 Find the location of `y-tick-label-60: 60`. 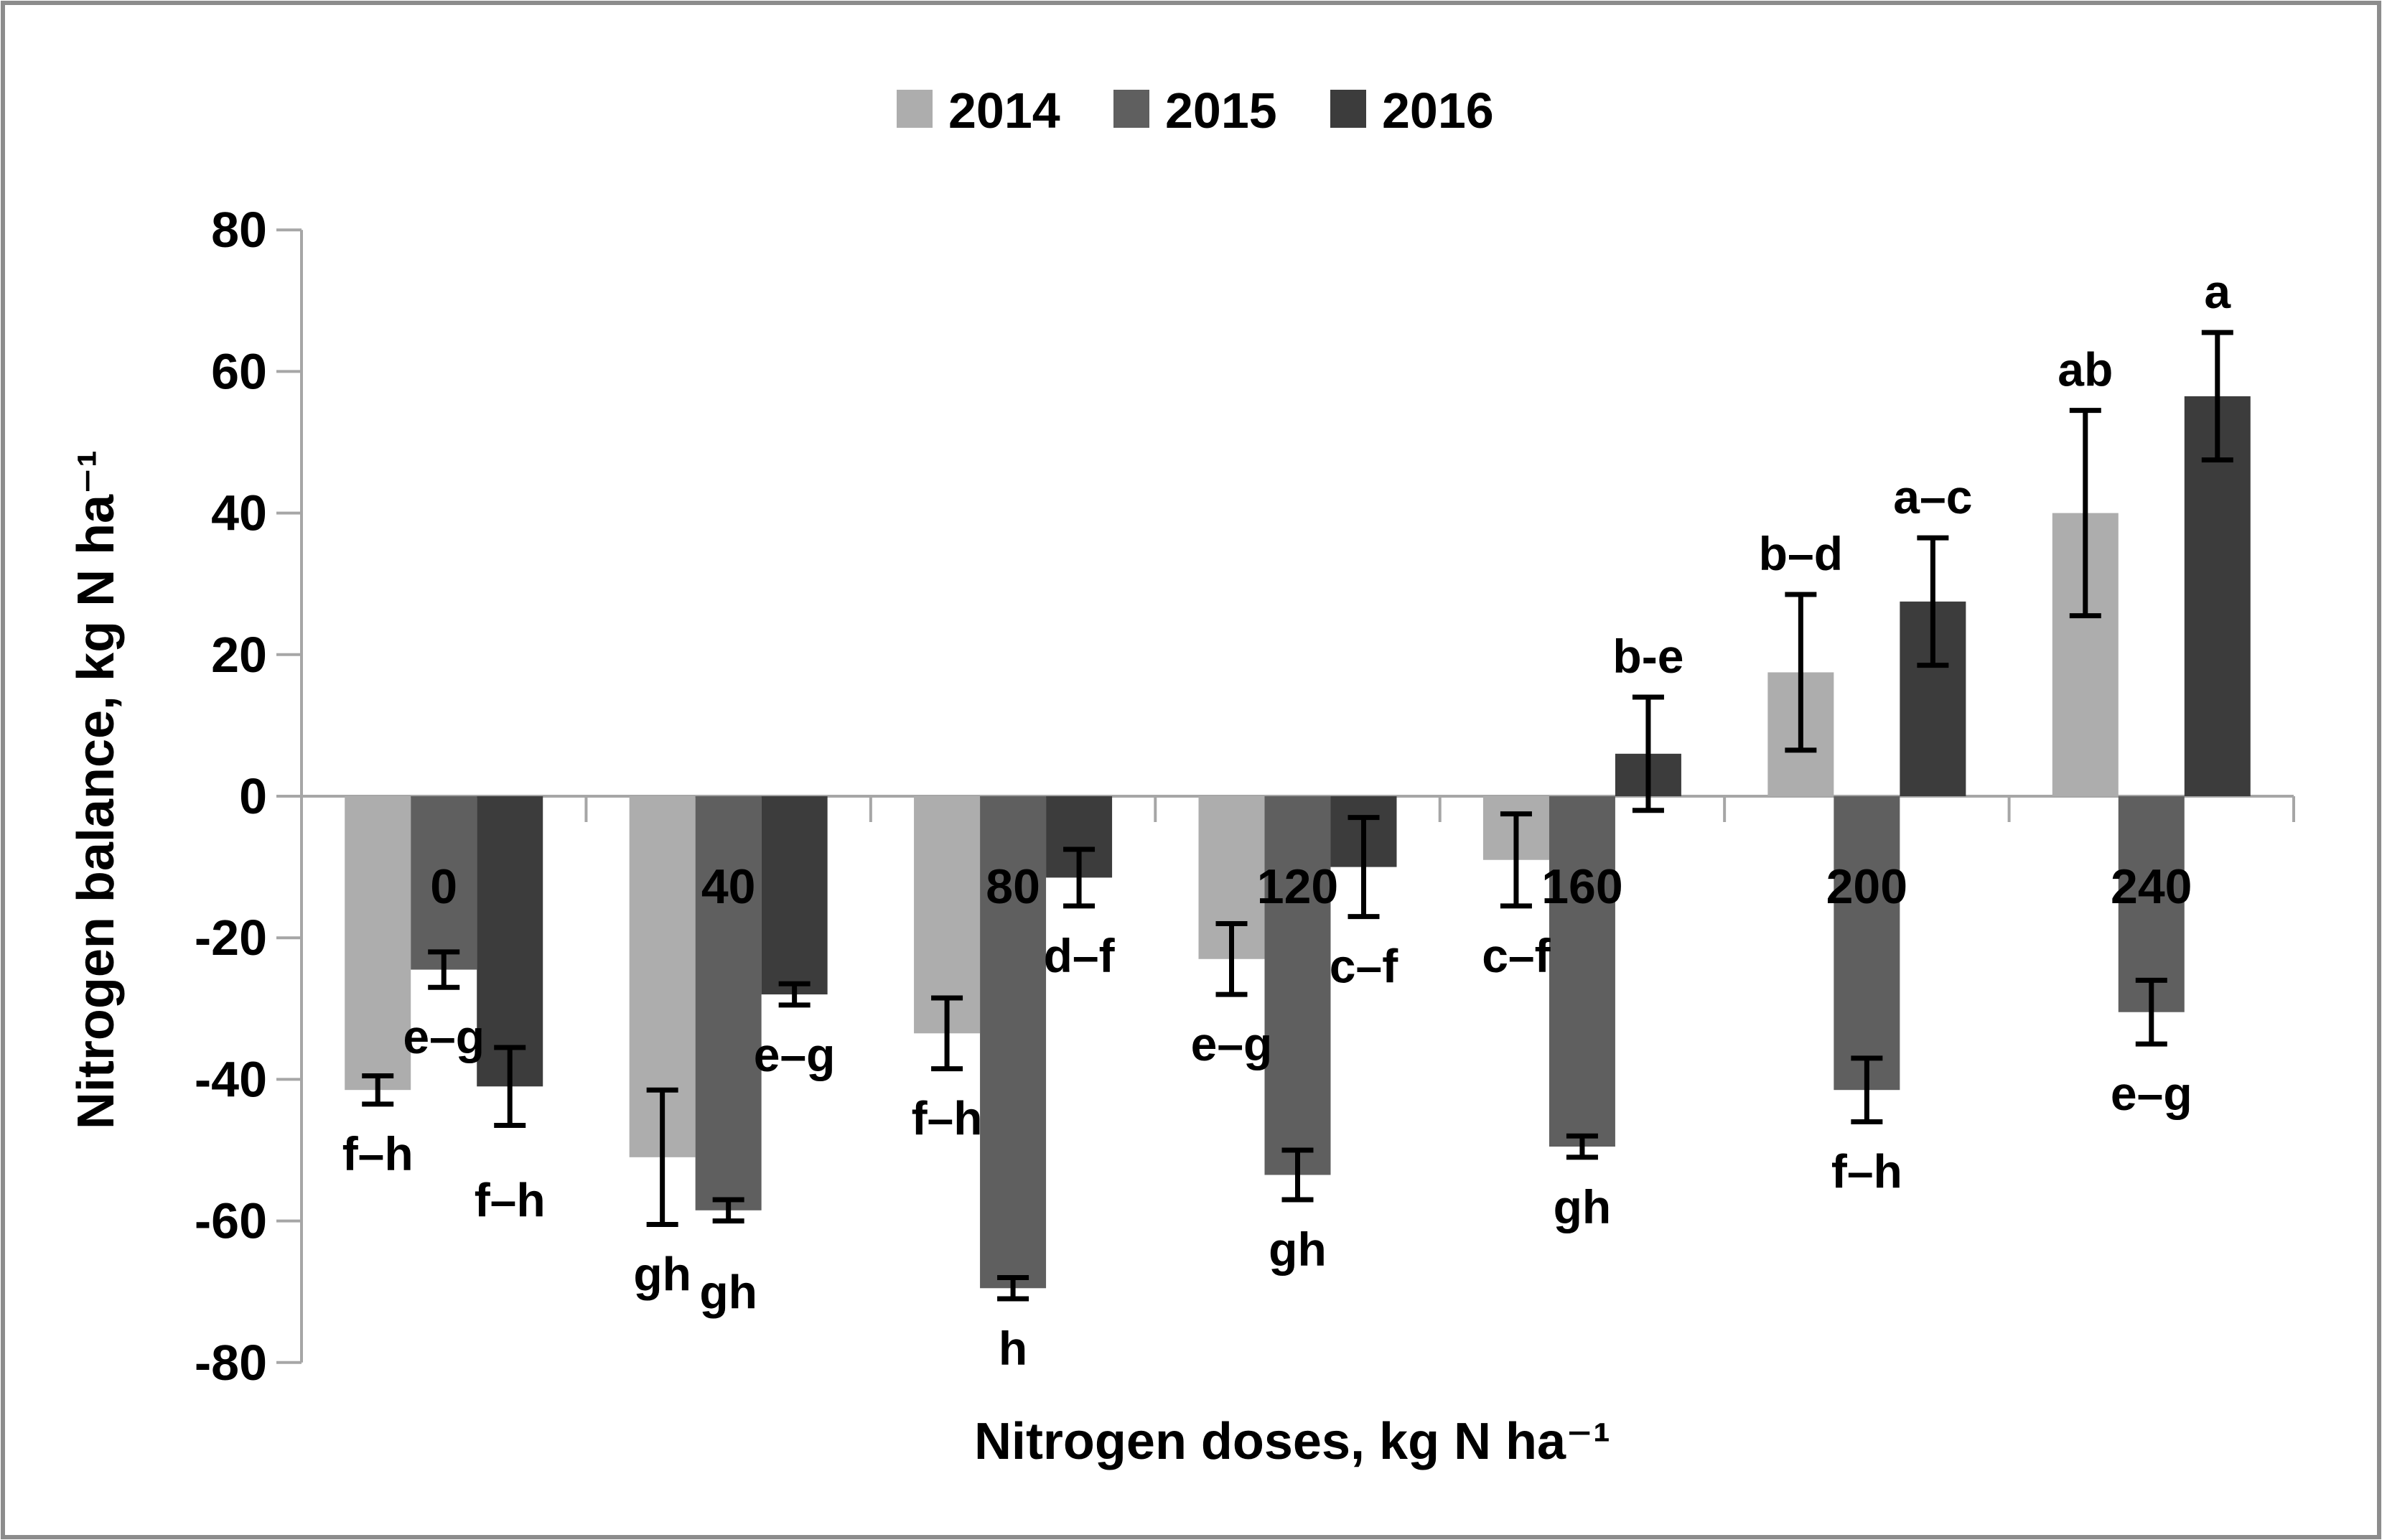

y-tick-label-60: 60 is located at coordinates (239, 371).